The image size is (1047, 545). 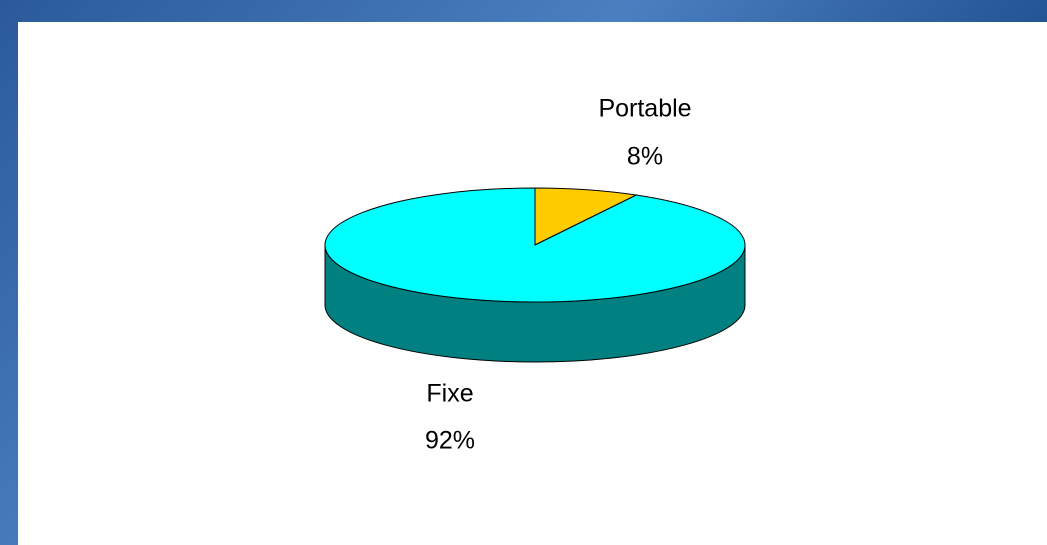 What do you see at coordinates (449, 394) in the screenshot?
I see `slice-label: Fixe` at bounding box center [449, 394].